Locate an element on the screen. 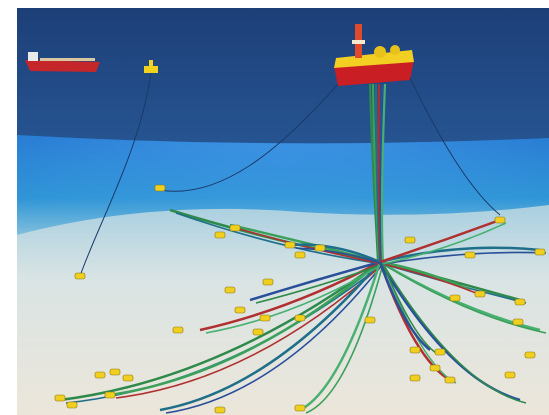  tanker-deck is located at coordinates (67, 59).